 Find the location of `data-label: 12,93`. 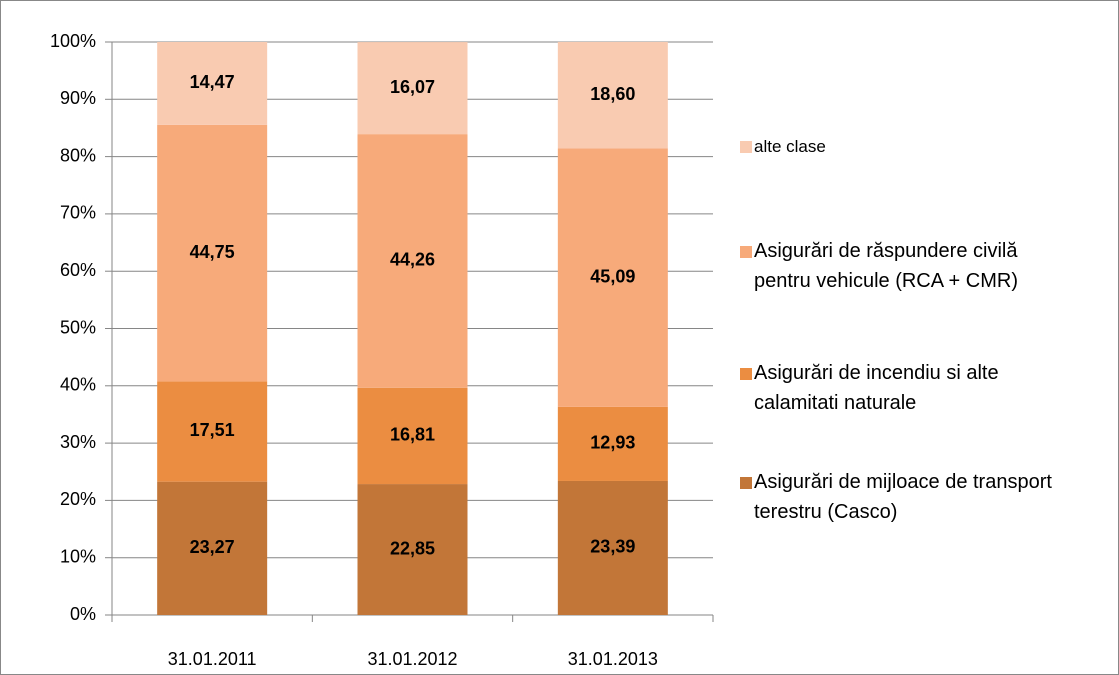

data-label: 12,93 is located at coordinates (612, 443).